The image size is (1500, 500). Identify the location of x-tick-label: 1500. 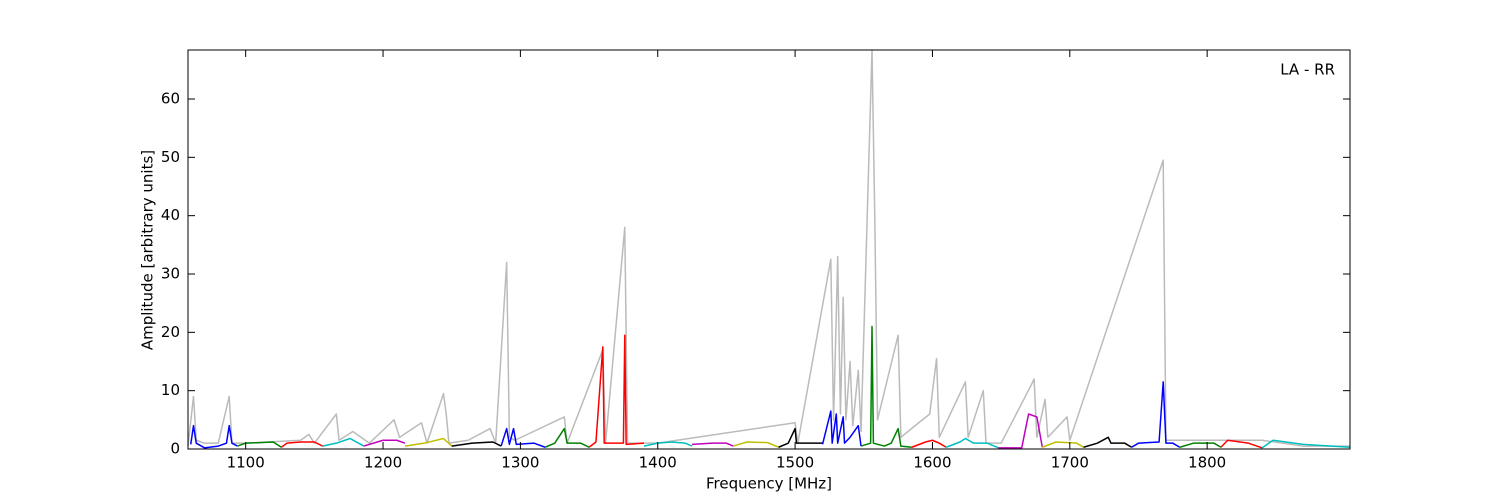
(795, 463).